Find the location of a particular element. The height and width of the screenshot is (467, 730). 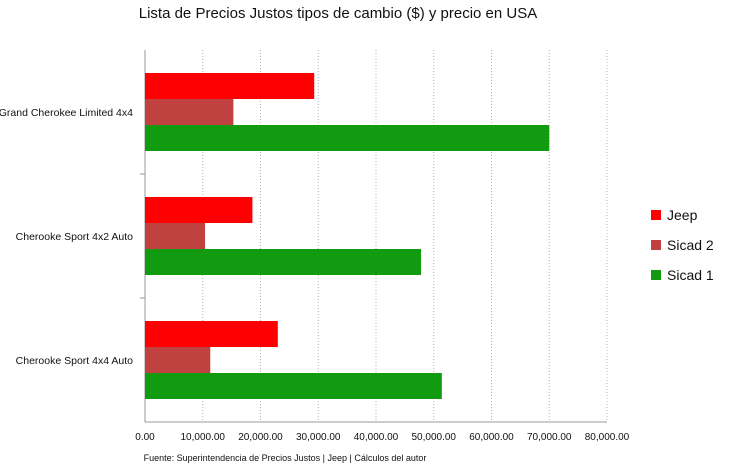

x-tick-label: 30,000.00 is located at coordinates (318, 437).